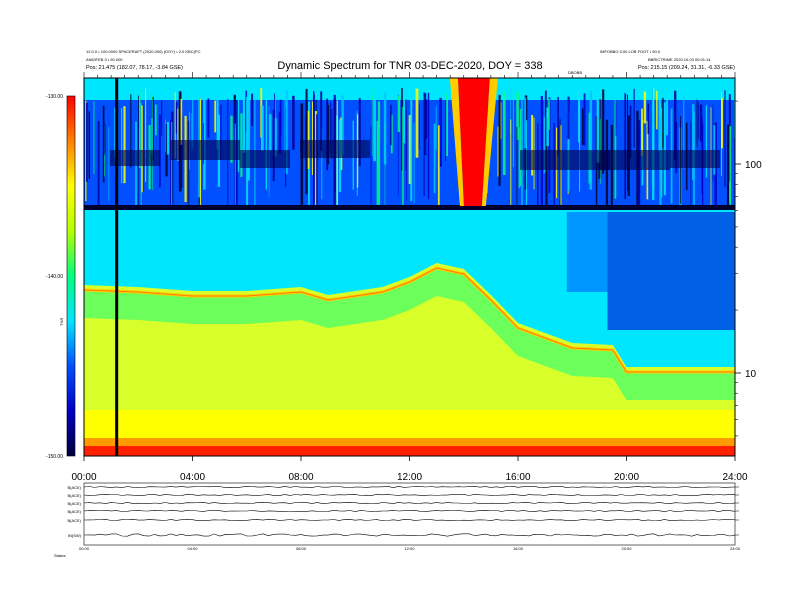  Describe the element at coordinates (192, 548) in the screenshot. I see `panel-x-tick-label: 04:00` at that location.